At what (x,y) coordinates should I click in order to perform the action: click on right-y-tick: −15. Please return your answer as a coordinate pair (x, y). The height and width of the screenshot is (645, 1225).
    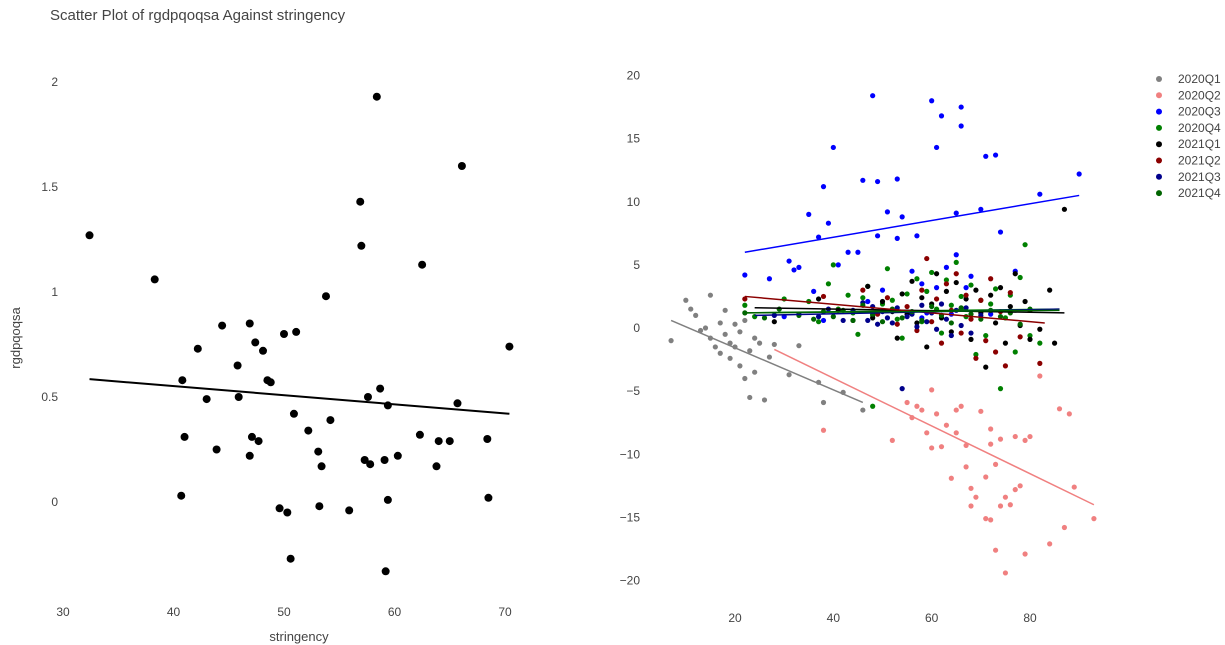
    Looking at the image, I should click on (630, 517).